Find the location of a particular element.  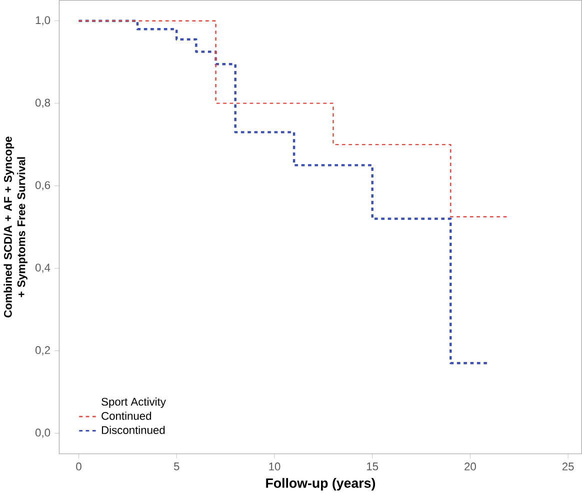

y-axis-title: Combined SCD/A + AF + Syncope + Symptoms Free Survival is located at coordinates (16, 227).